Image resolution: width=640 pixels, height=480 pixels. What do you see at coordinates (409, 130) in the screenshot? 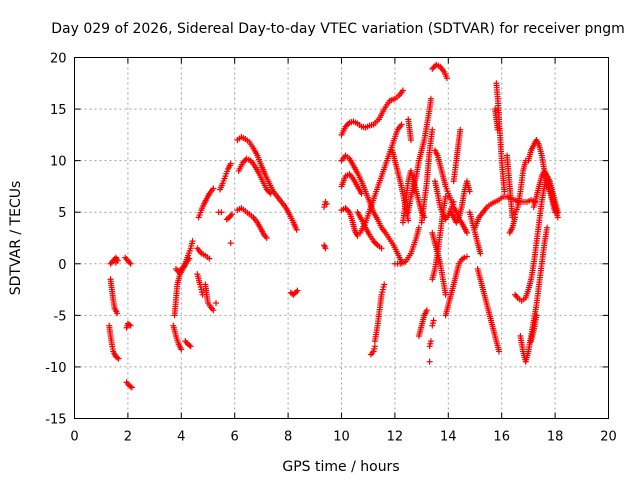
I see `series-s39` at bounding box center [409, 130].